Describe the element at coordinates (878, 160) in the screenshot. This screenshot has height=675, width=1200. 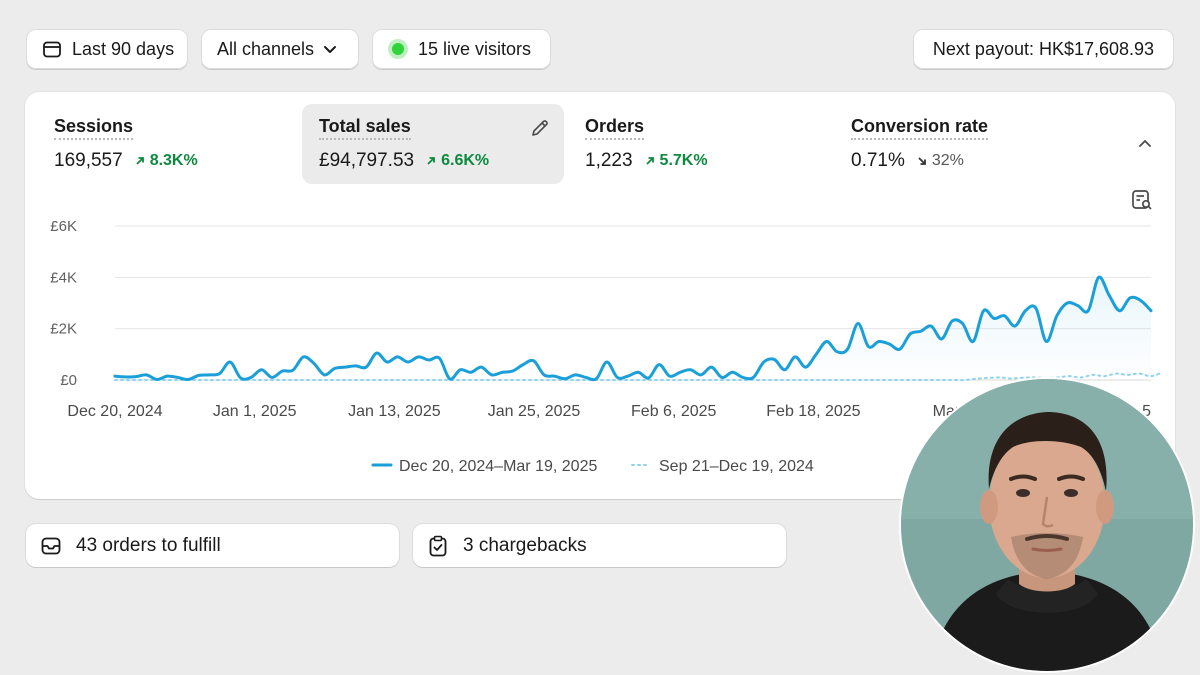
I see `metric-value: 0.71%` at that location.